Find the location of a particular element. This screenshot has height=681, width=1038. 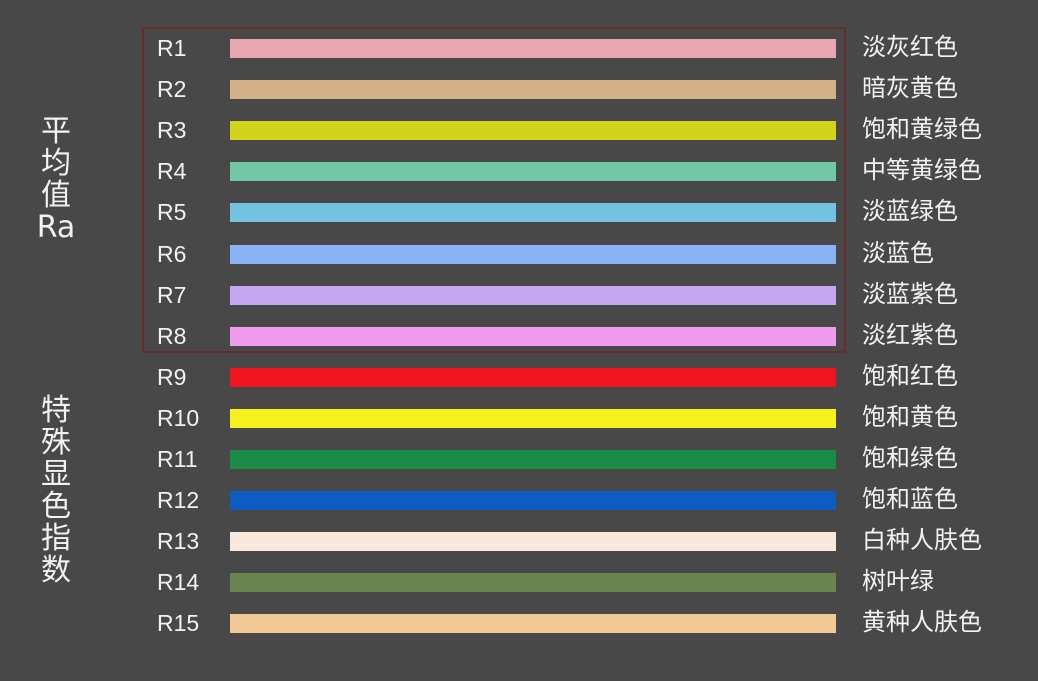

row-code: R1 is located at coordinates (172, 48).